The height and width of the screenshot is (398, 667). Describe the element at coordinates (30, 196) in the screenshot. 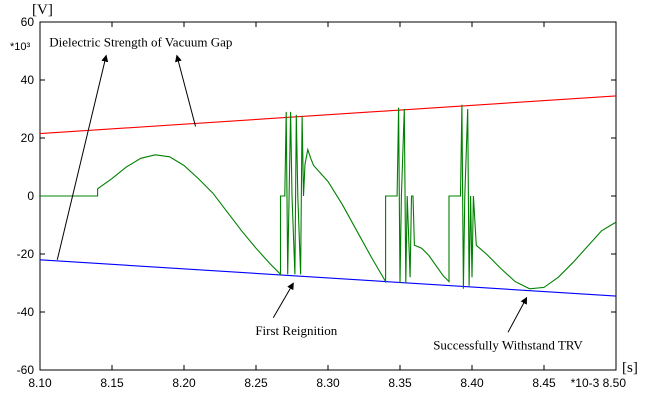

I see `y-tick-label: 0` at that location.